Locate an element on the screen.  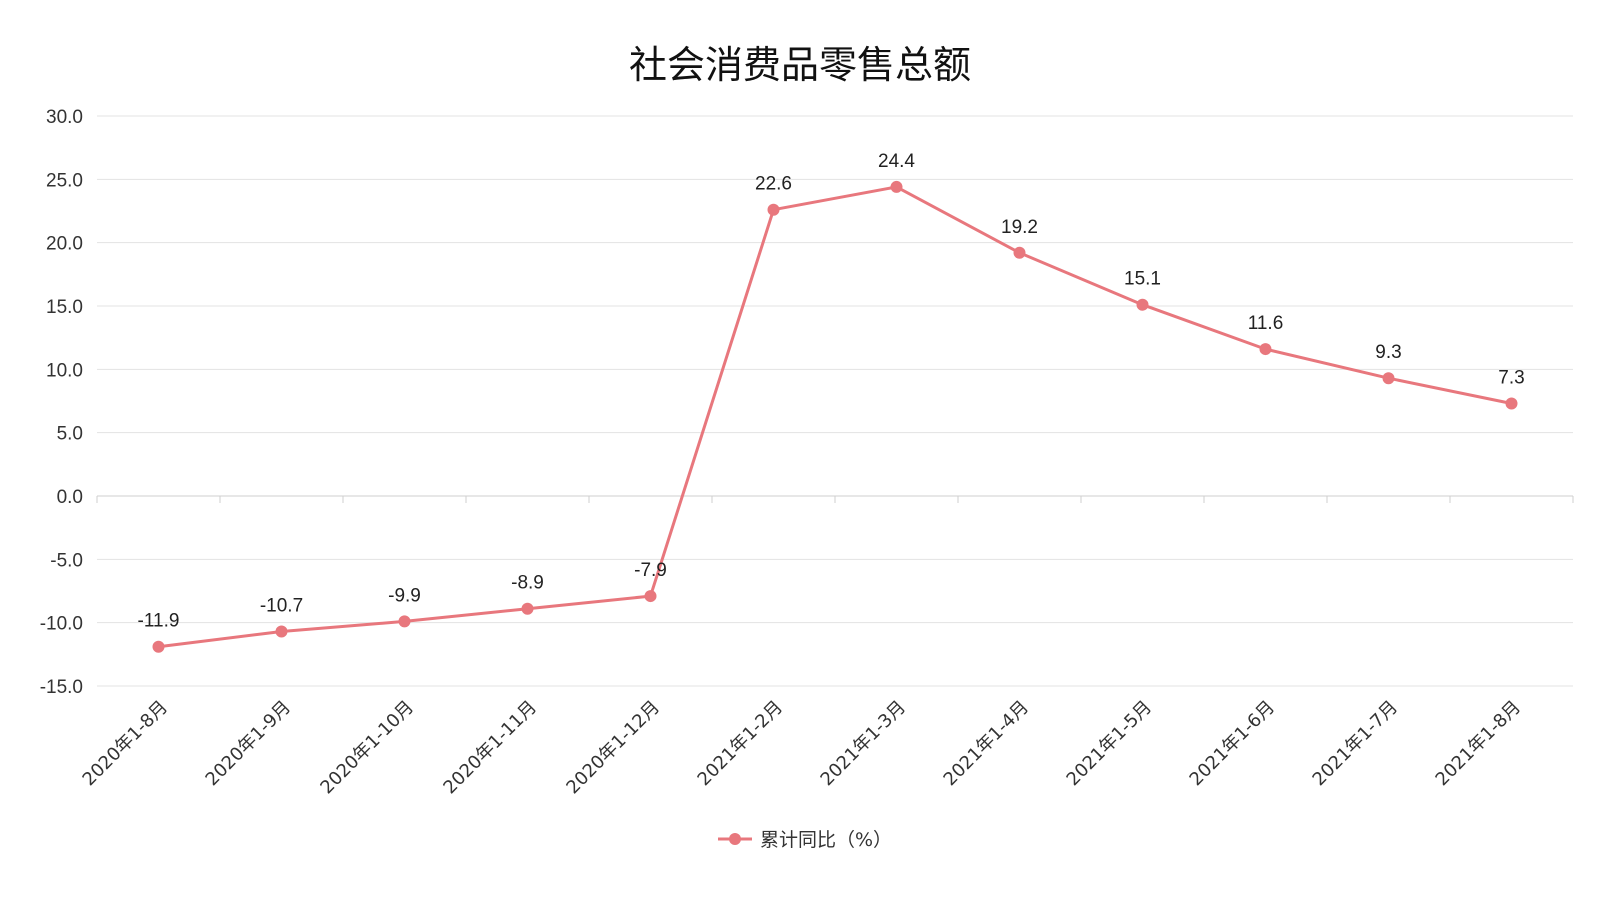
x-tick-label: 2021年1-3月 is located at coordinates (863, 743).